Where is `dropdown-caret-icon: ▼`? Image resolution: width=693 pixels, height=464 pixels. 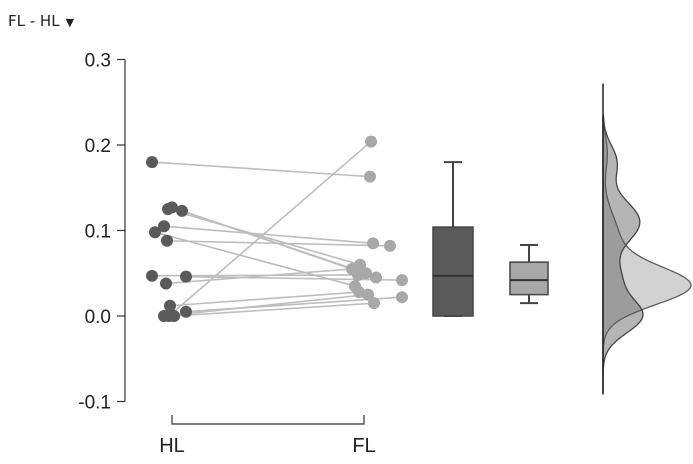
dropdown-caret-icon: ▼ is located at coordinates (70, 22).